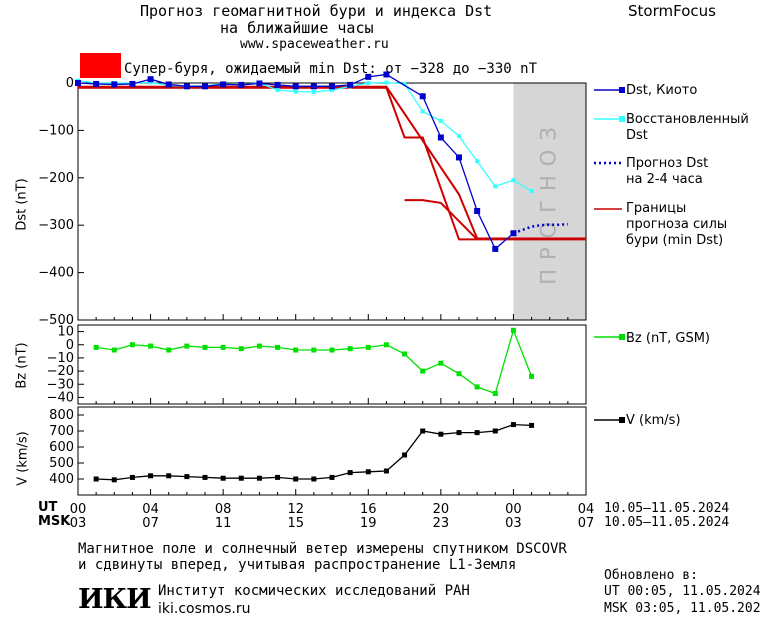  I want to click on dst-recon-line, so click(304, 135).